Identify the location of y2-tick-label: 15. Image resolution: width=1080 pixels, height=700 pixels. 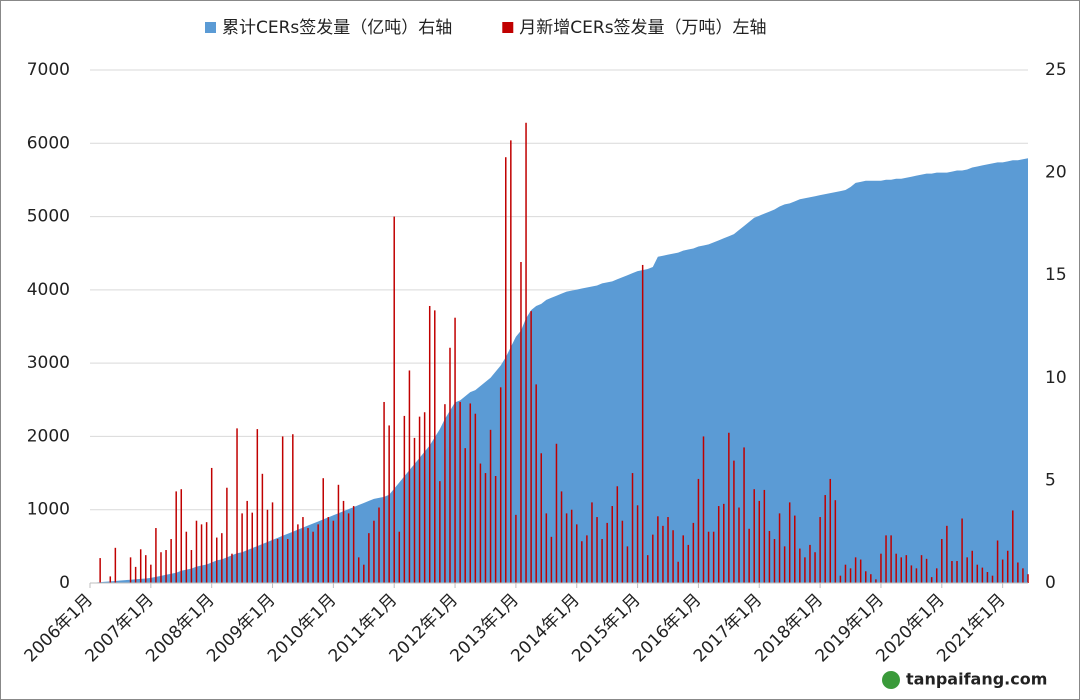
(1056, 275).